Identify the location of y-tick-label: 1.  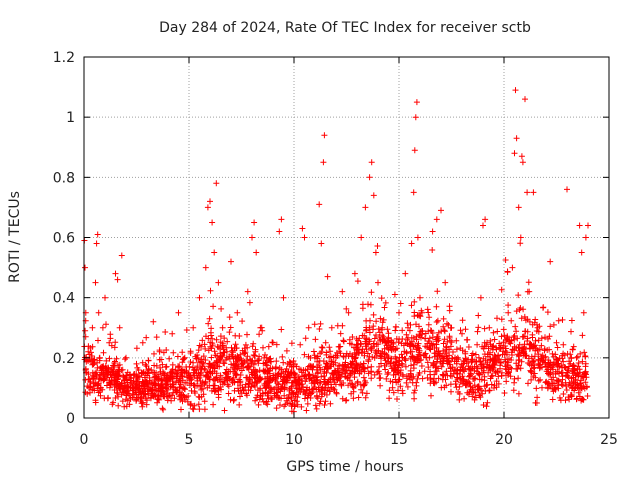
(70, 118).